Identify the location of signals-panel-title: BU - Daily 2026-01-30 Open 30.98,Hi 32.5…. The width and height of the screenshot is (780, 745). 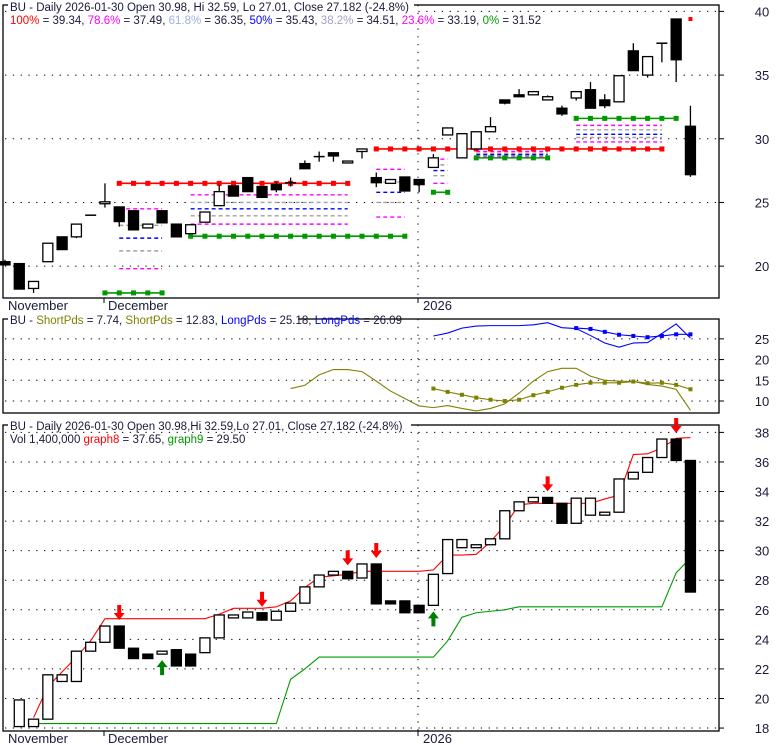
(206, 427).